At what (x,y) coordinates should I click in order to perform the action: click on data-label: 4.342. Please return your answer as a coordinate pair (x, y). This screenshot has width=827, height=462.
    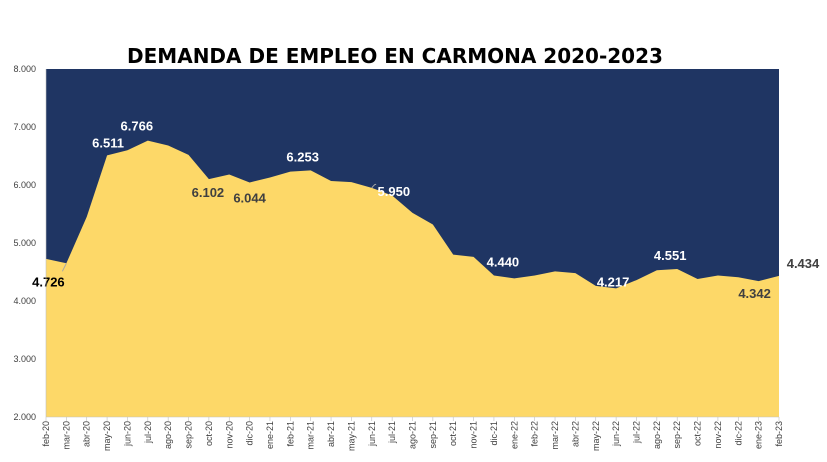
    Looking at the image, I should click on (754, 293).